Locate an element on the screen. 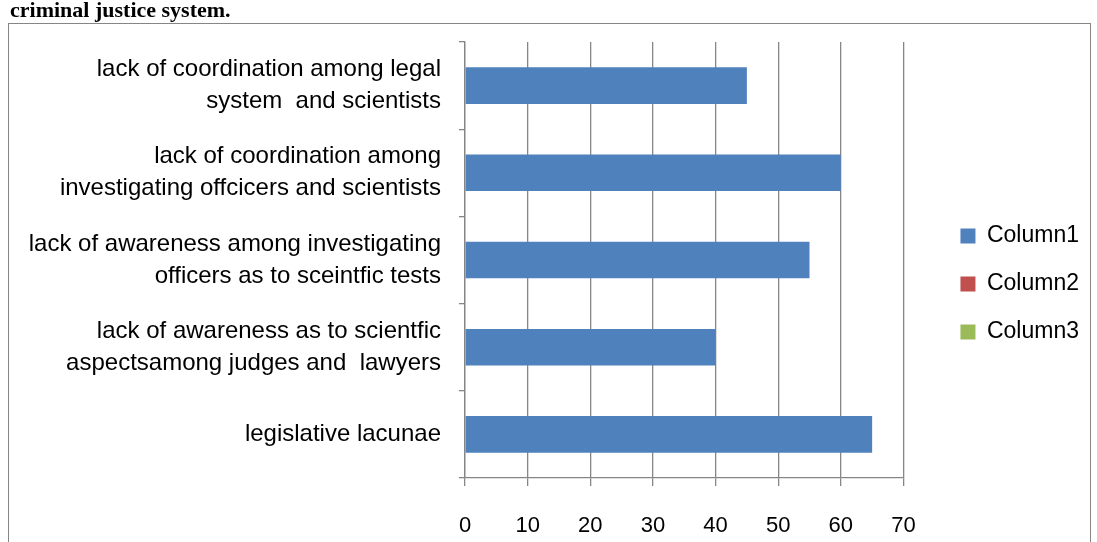  x-tick-label: 10 is located at coordinates (527, 525).